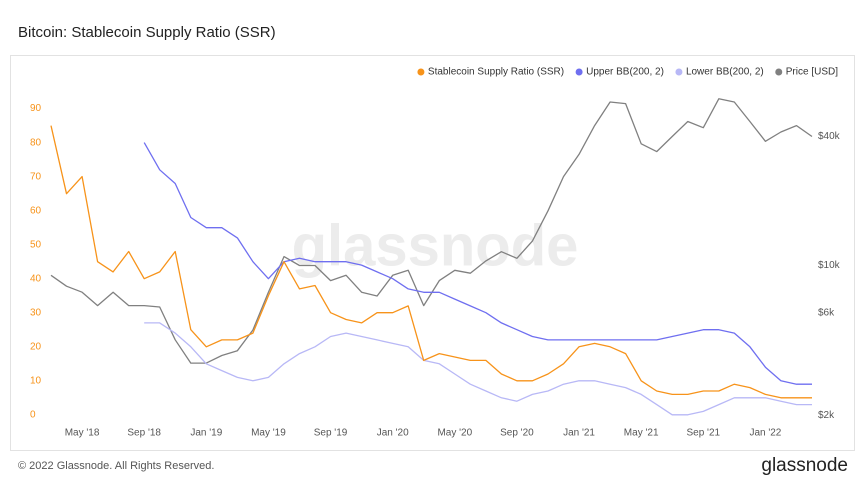  I want to click on series-line, so click(478, 369).